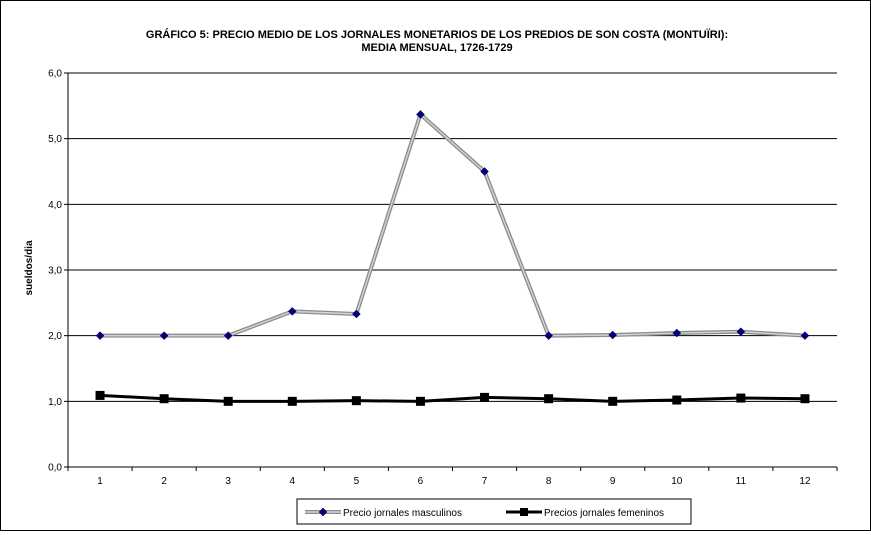 The width and height of the screenshot is (871, 535). What do you see at coordinates (55, 139) in the screenshot?
I see `y-tick-label: 5,0` at bounding box center [55, 139].